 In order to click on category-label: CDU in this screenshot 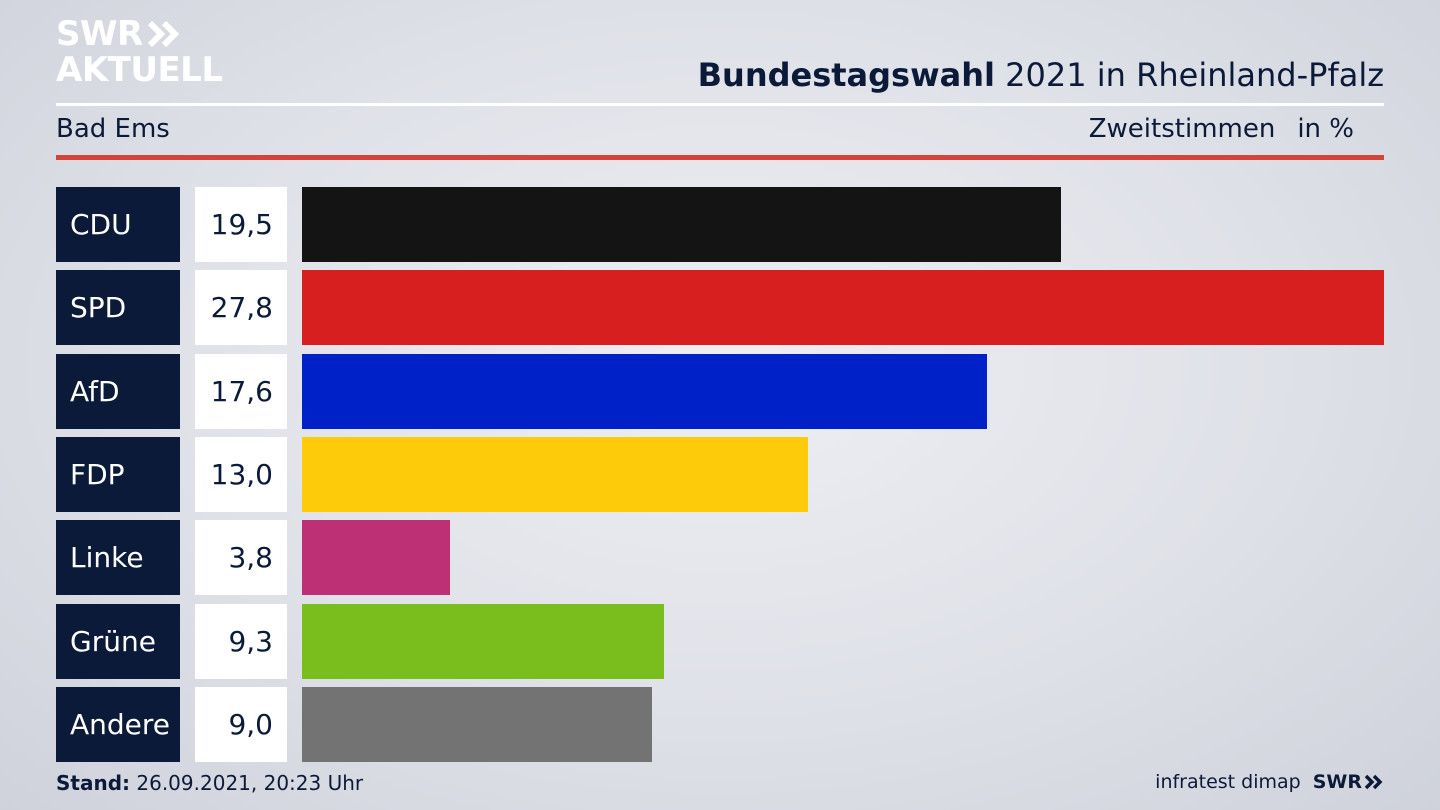, I will do `click(118, 224)`.